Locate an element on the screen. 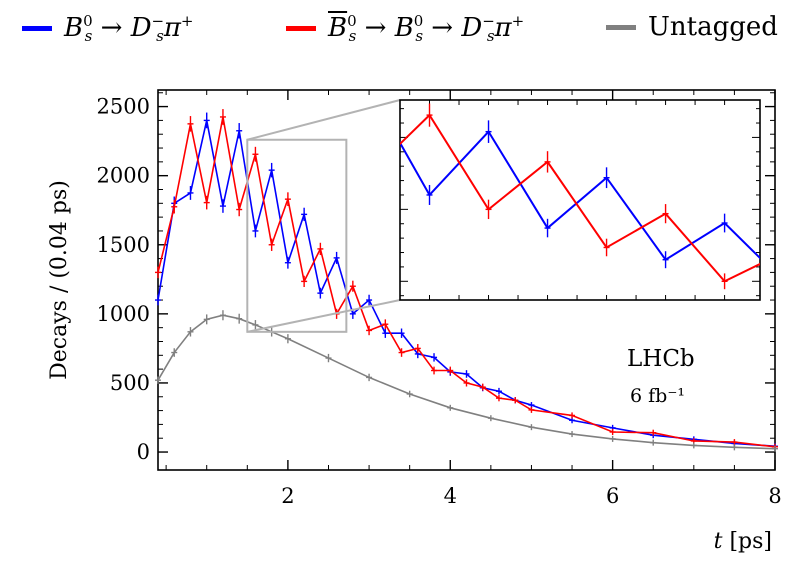 The height and width of the screenshot is (577, 800). inset-series-group is located at coordinates (580, 196).